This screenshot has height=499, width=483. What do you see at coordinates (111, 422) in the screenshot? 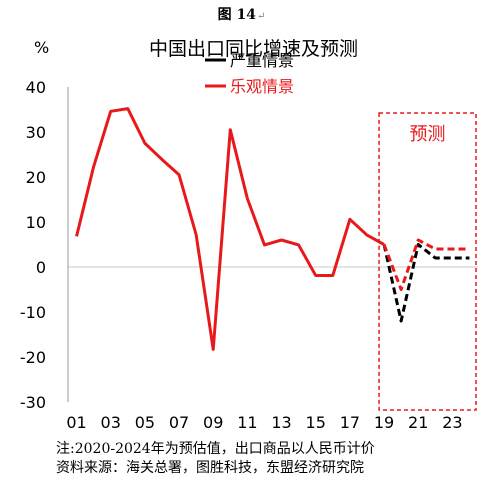
I see `x-tick-label: 03` at bounding box center [111, 422].